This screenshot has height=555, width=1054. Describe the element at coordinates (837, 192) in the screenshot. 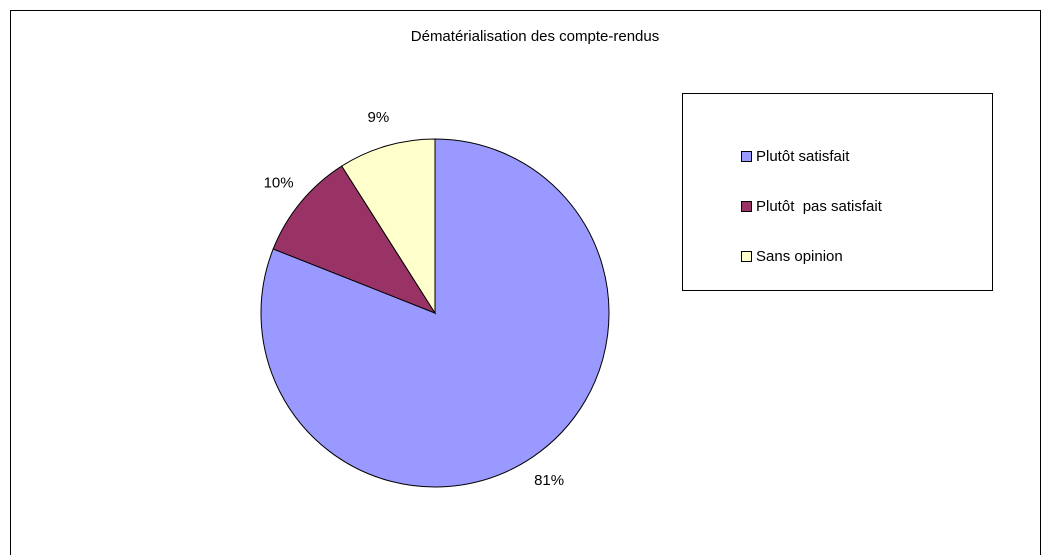

I see `legend-box` at that location.